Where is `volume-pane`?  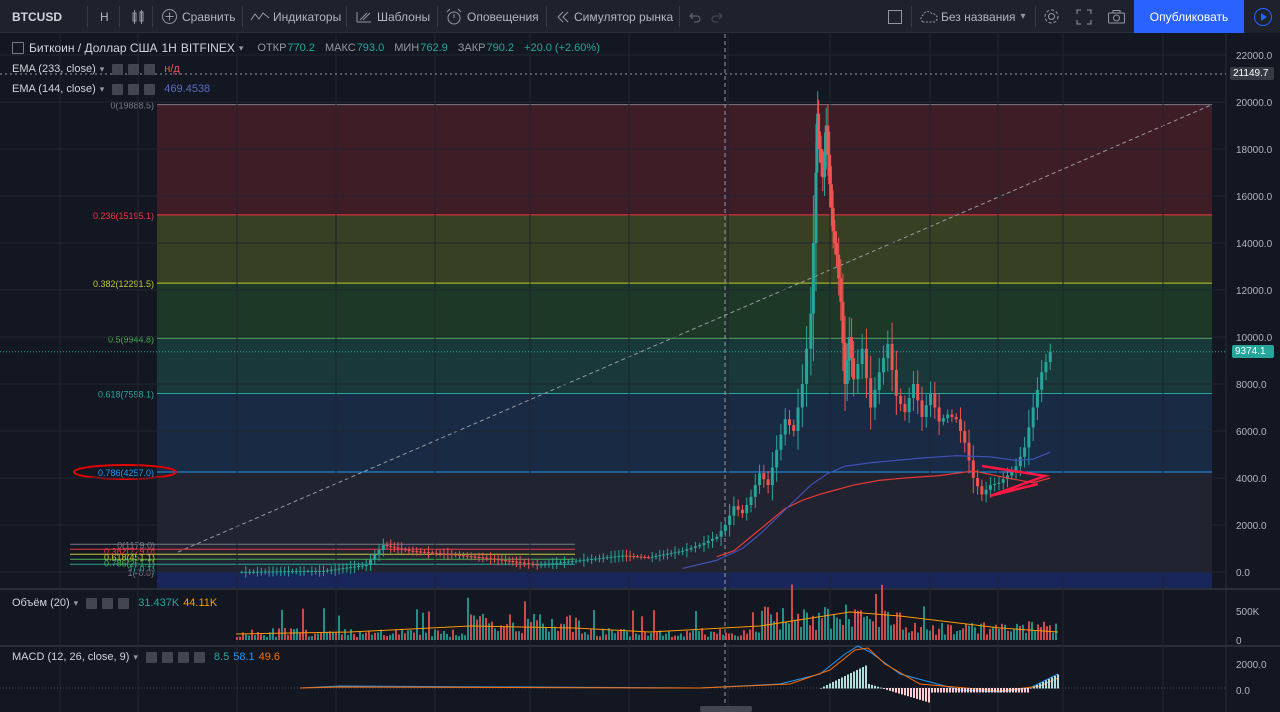 volume-pane is located at coordinates (647, 612).